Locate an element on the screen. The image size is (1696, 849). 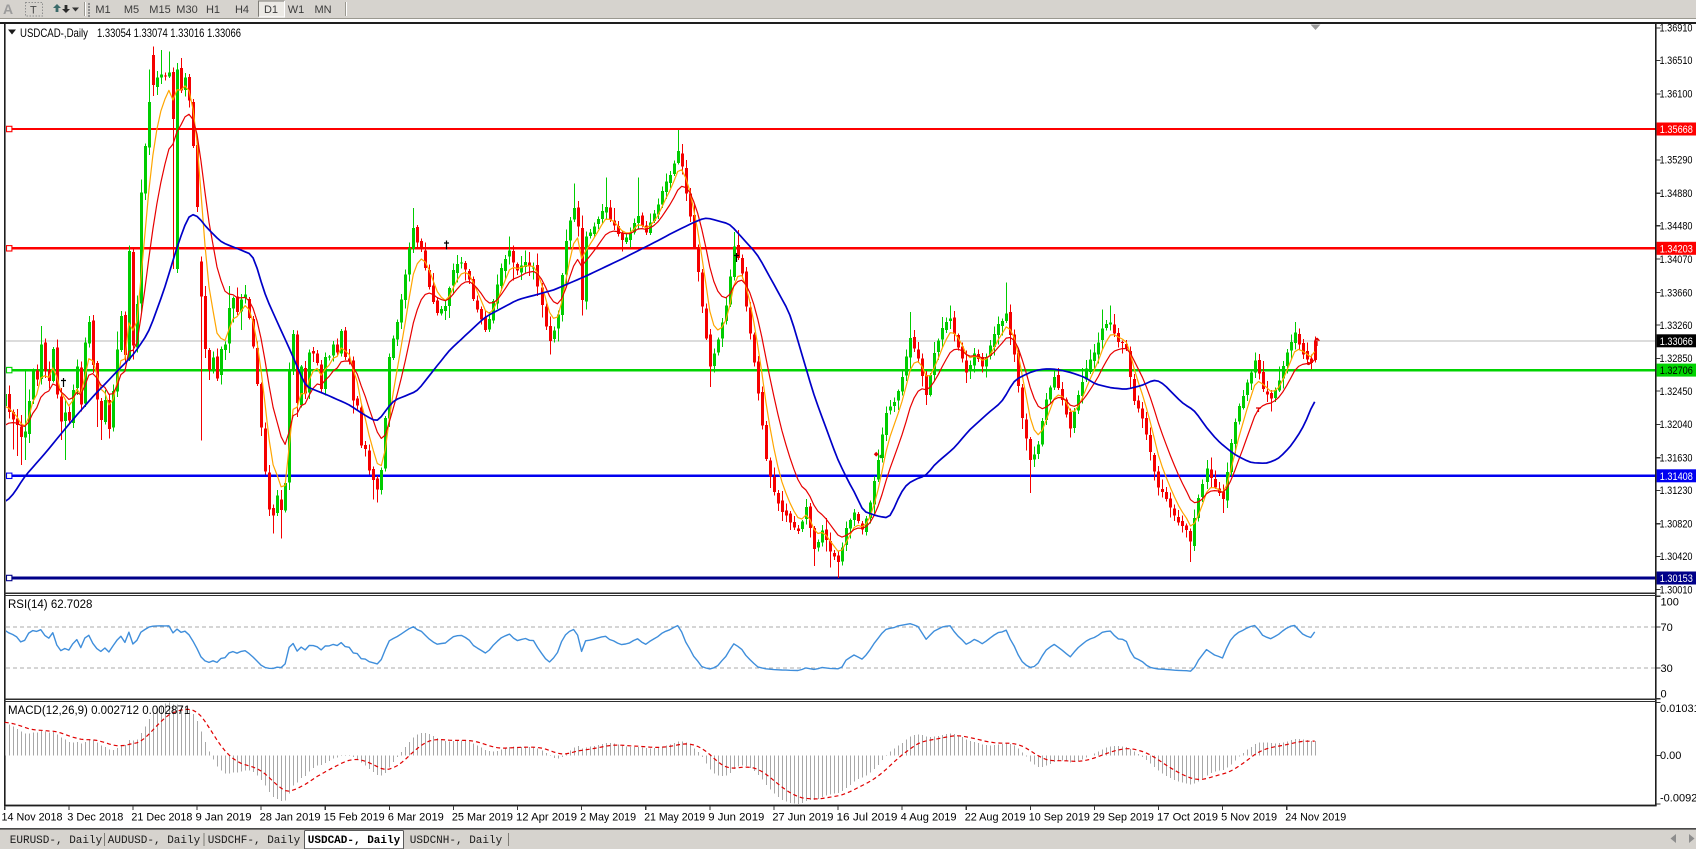
svg-text: 29 Sep 2019 is located at coordinates (1123, 818).